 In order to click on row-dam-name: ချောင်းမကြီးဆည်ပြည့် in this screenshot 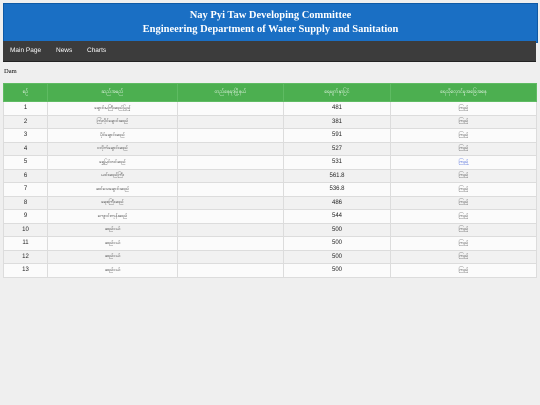, I will do `click(112, 108)`.